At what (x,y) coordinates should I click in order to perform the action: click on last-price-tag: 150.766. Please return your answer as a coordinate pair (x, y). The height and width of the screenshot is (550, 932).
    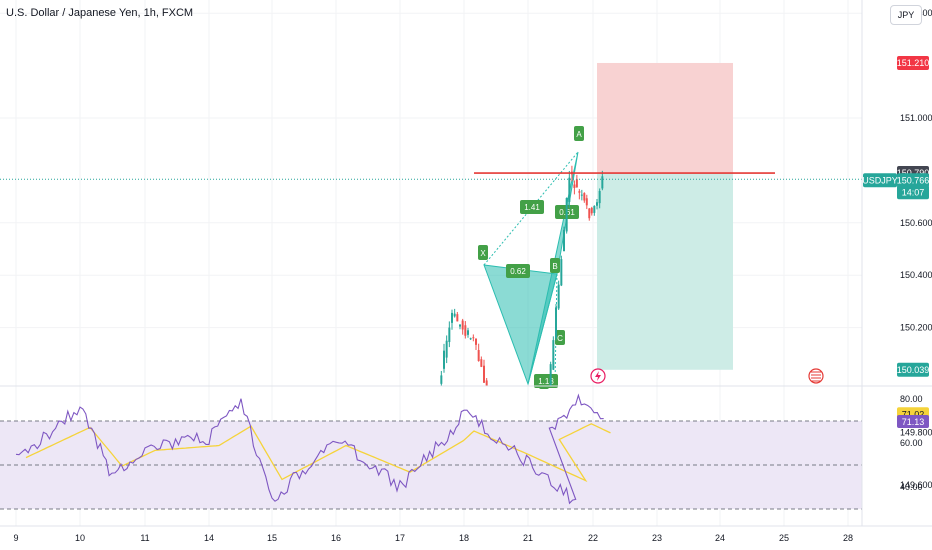
    Looking at the image, I should click on (913, 180).